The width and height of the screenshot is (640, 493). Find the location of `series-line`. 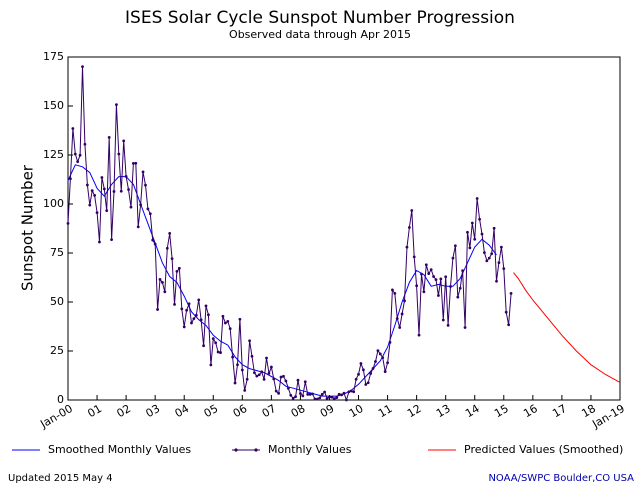

series-line is located at coordinates (567, 327).